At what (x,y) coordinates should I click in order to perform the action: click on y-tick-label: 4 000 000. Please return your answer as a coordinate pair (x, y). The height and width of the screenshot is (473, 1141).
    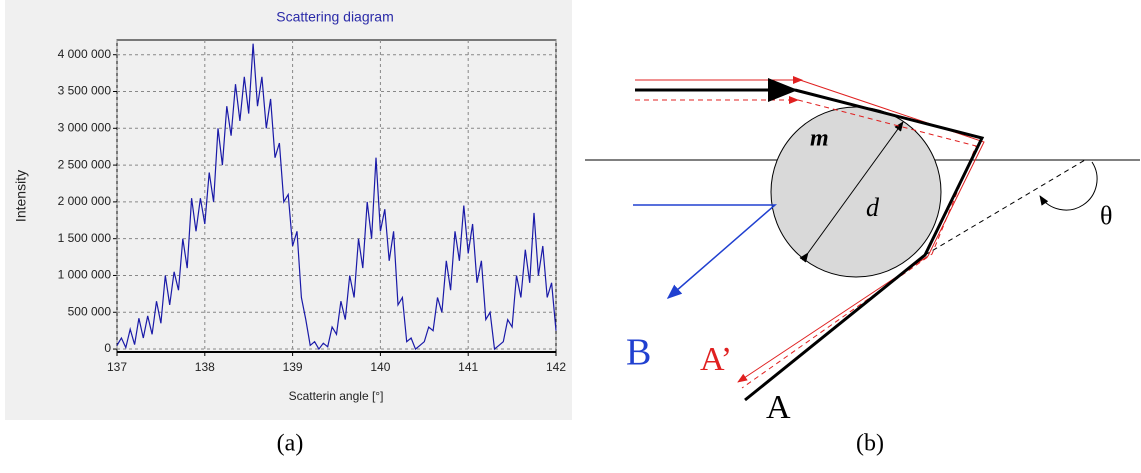
    Looking at the image, I should click on (85, 54).